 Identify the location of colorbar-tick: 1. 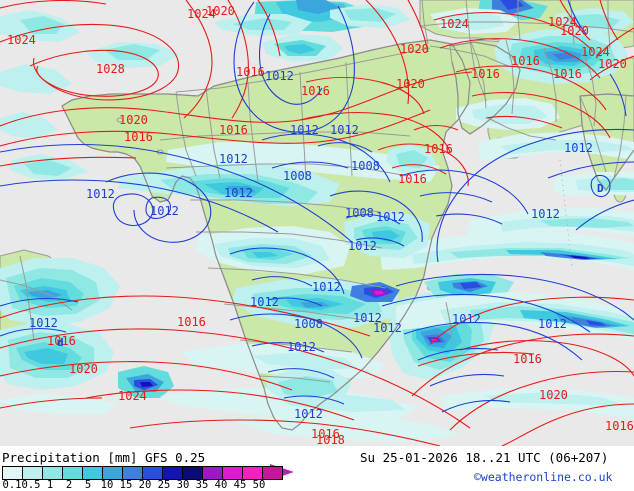
(50, 485).